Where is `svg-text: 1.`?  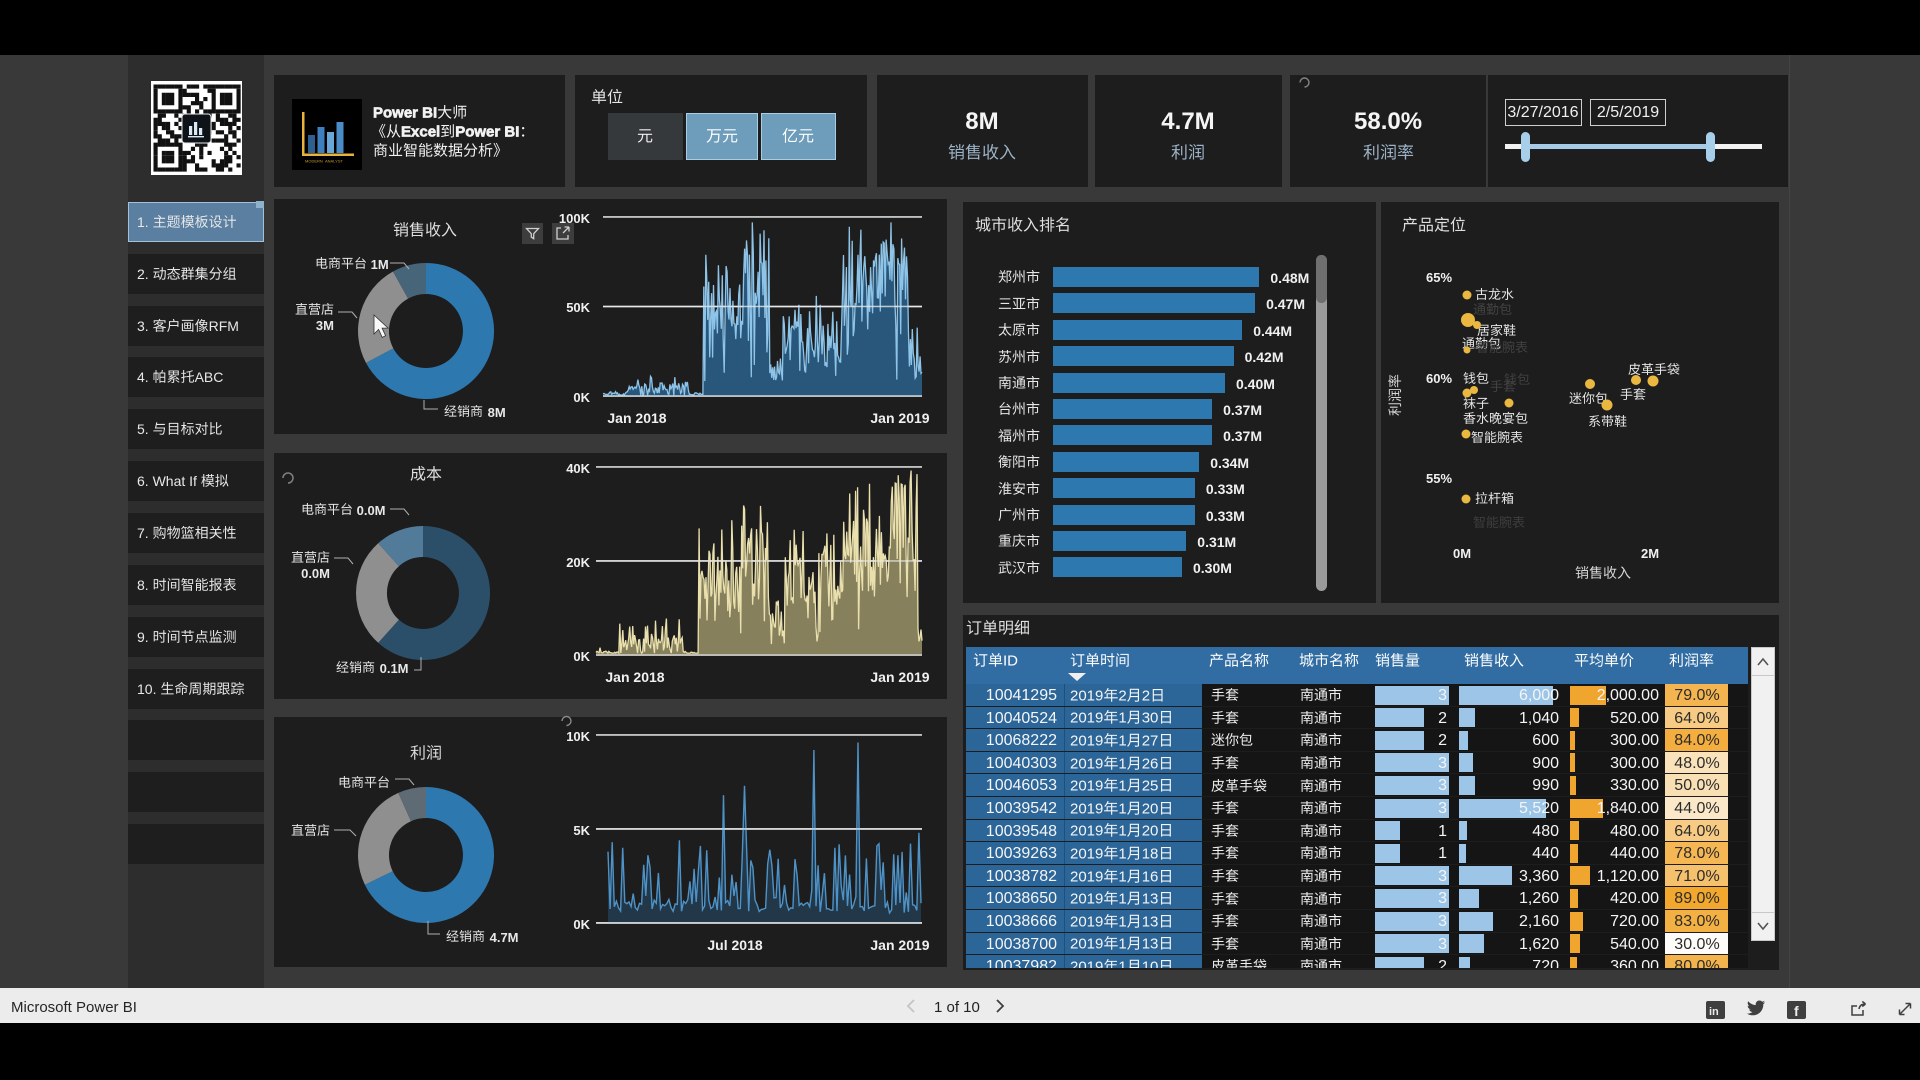
svg-text: 1. is located at coordinates (145, 222).